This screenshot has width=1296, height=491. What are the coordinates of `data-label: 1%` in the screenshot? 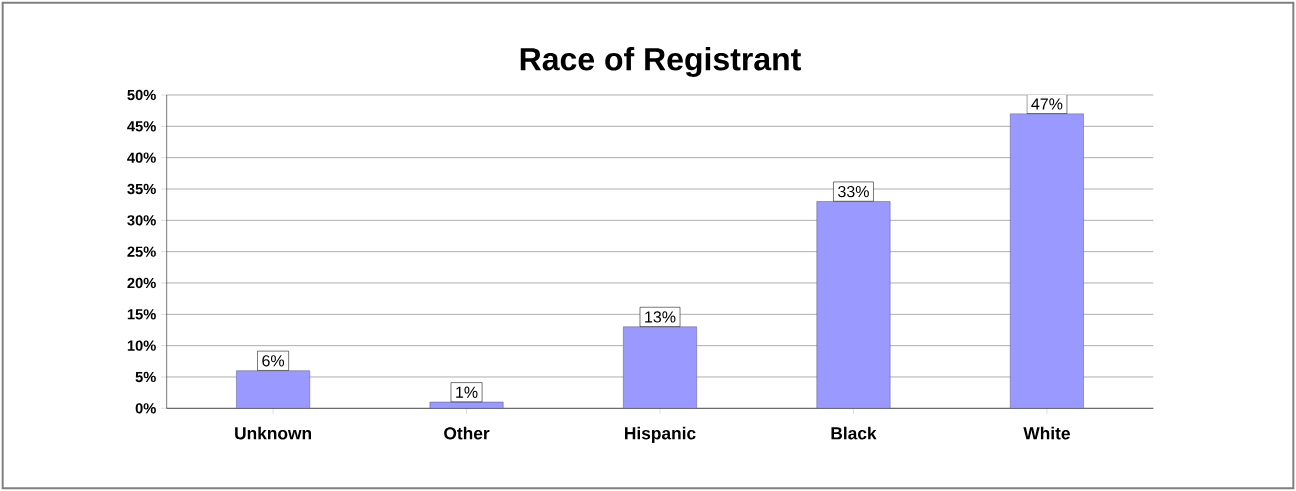 It's located at (467, 392).